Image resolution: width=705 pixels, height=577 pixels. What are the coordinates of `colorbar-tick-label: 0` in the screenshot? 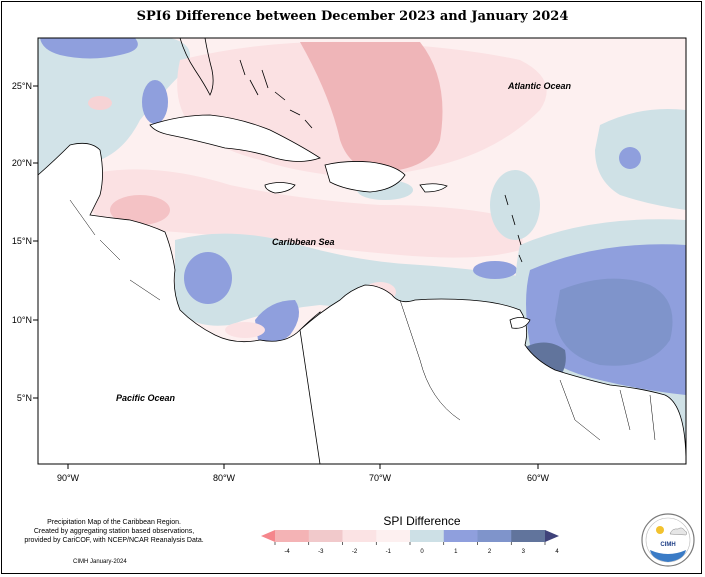 It's located at (422, 552).